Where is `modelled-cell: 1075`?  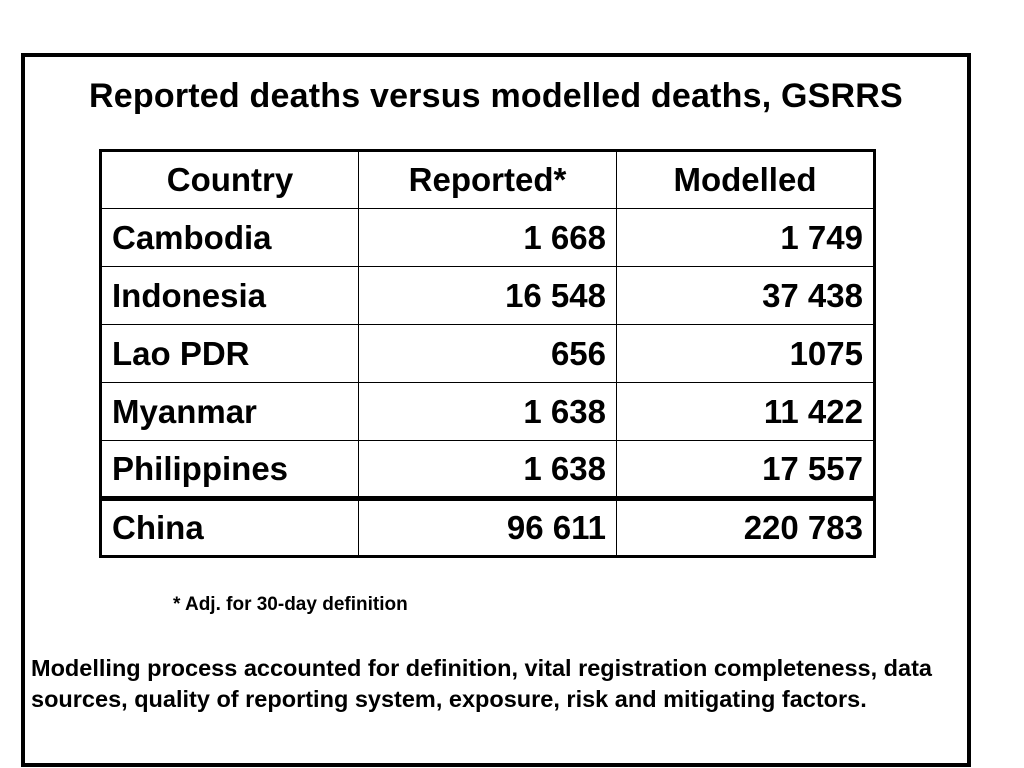 modelled-cell: 1075 is located at coordinates (745, 353).